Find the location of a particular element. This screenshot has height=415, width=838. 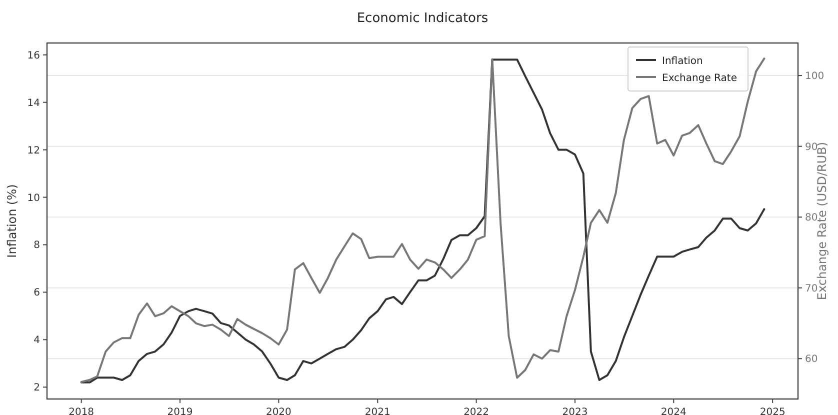

y2-tick-label: 80 is located at coordinates (811, 218).